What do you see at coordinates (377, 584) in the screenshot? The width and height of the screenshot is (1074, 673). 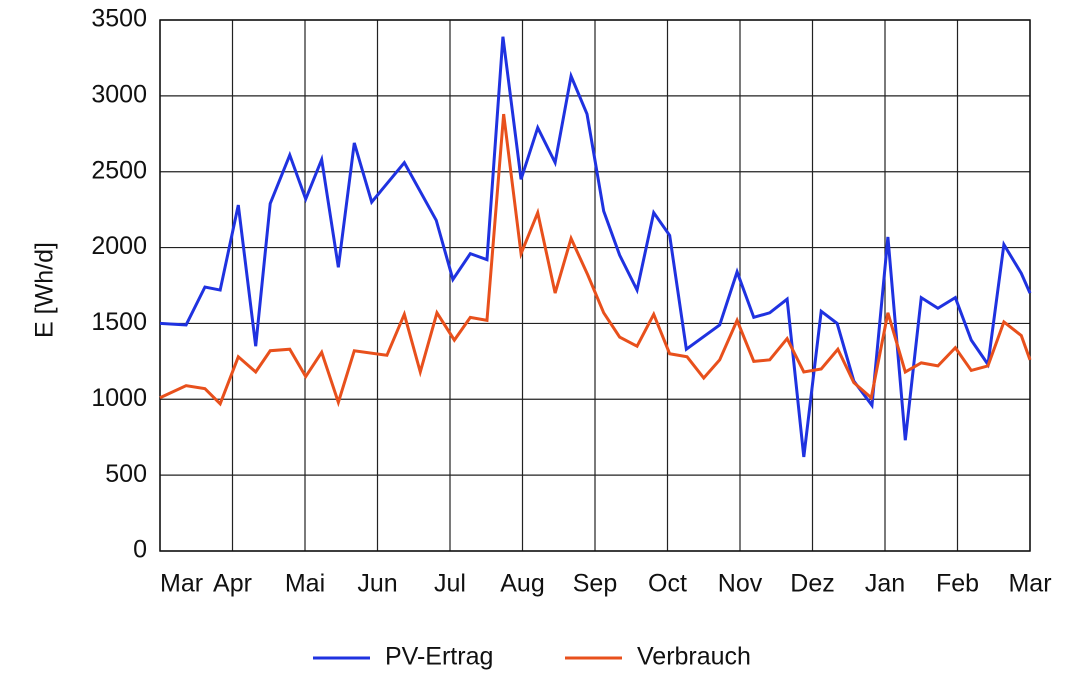 I see `x-tick-label: Jun` at bounding box center [377, 584].